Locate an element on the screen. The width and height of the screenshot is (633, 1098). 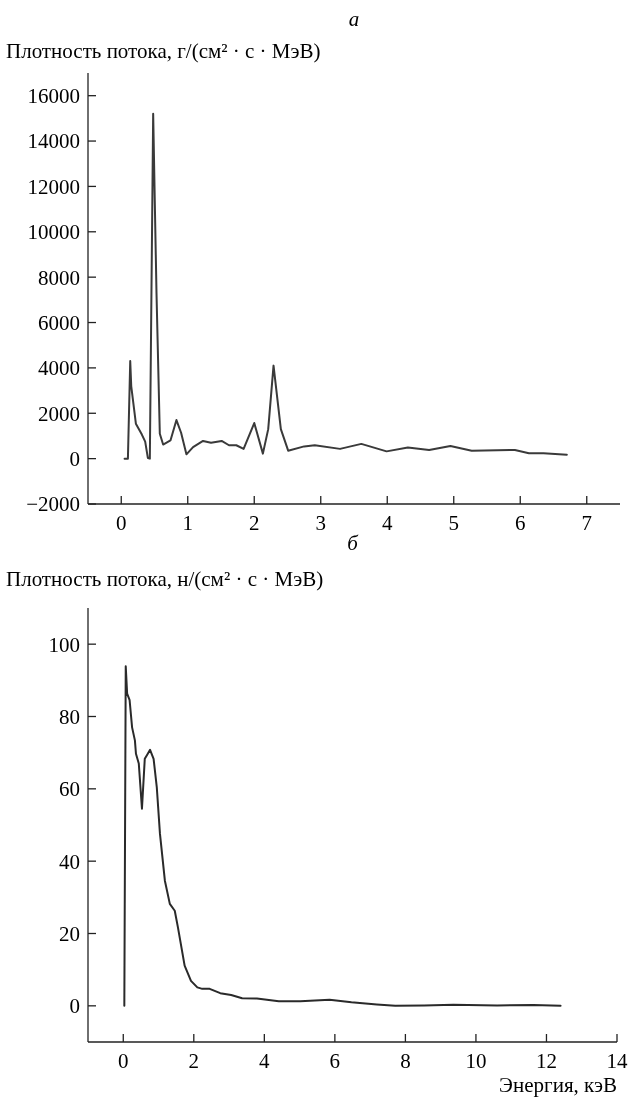
y-tick-label: 100 is located at coordinates (64, 644).